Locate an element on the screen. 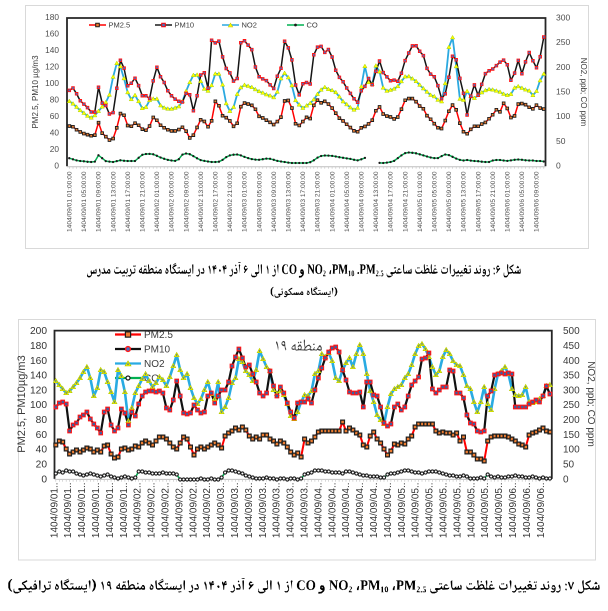 Image resolution: width=608 pixels, height=611 pixels. svg-text: 1404/09/01 01:00:00 is located at coordinates (70, 201).